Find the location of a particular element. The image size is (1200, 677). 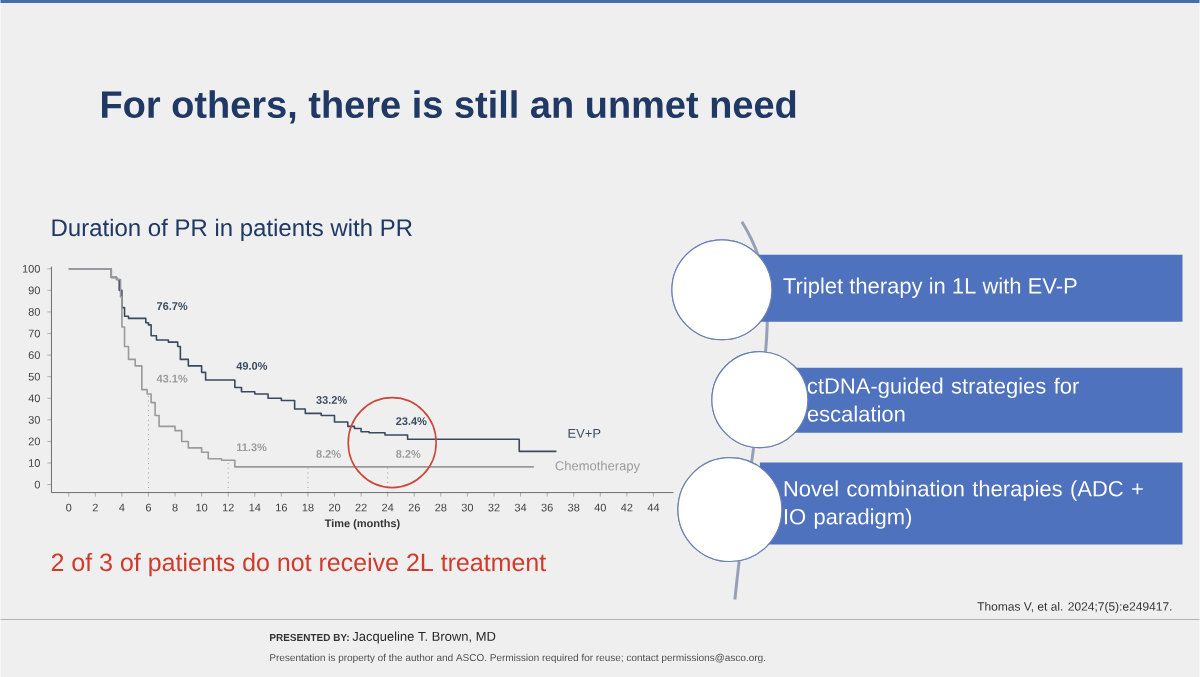

annotation: 23.4% is located at coordinates (411, 421).